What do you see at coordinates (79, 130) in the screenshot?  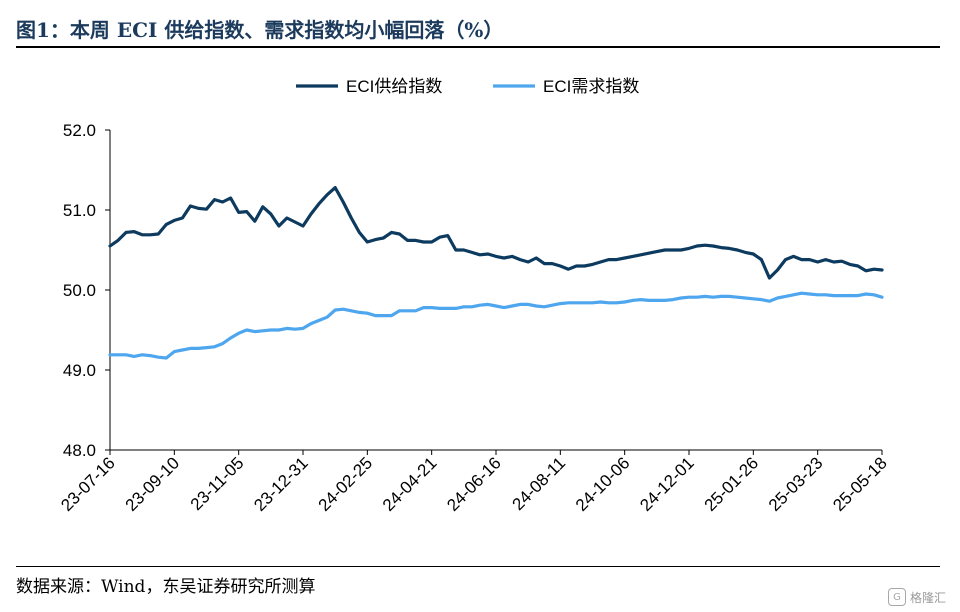 I see `y-tick-label: 52.0` at bounding box center [79, 130].